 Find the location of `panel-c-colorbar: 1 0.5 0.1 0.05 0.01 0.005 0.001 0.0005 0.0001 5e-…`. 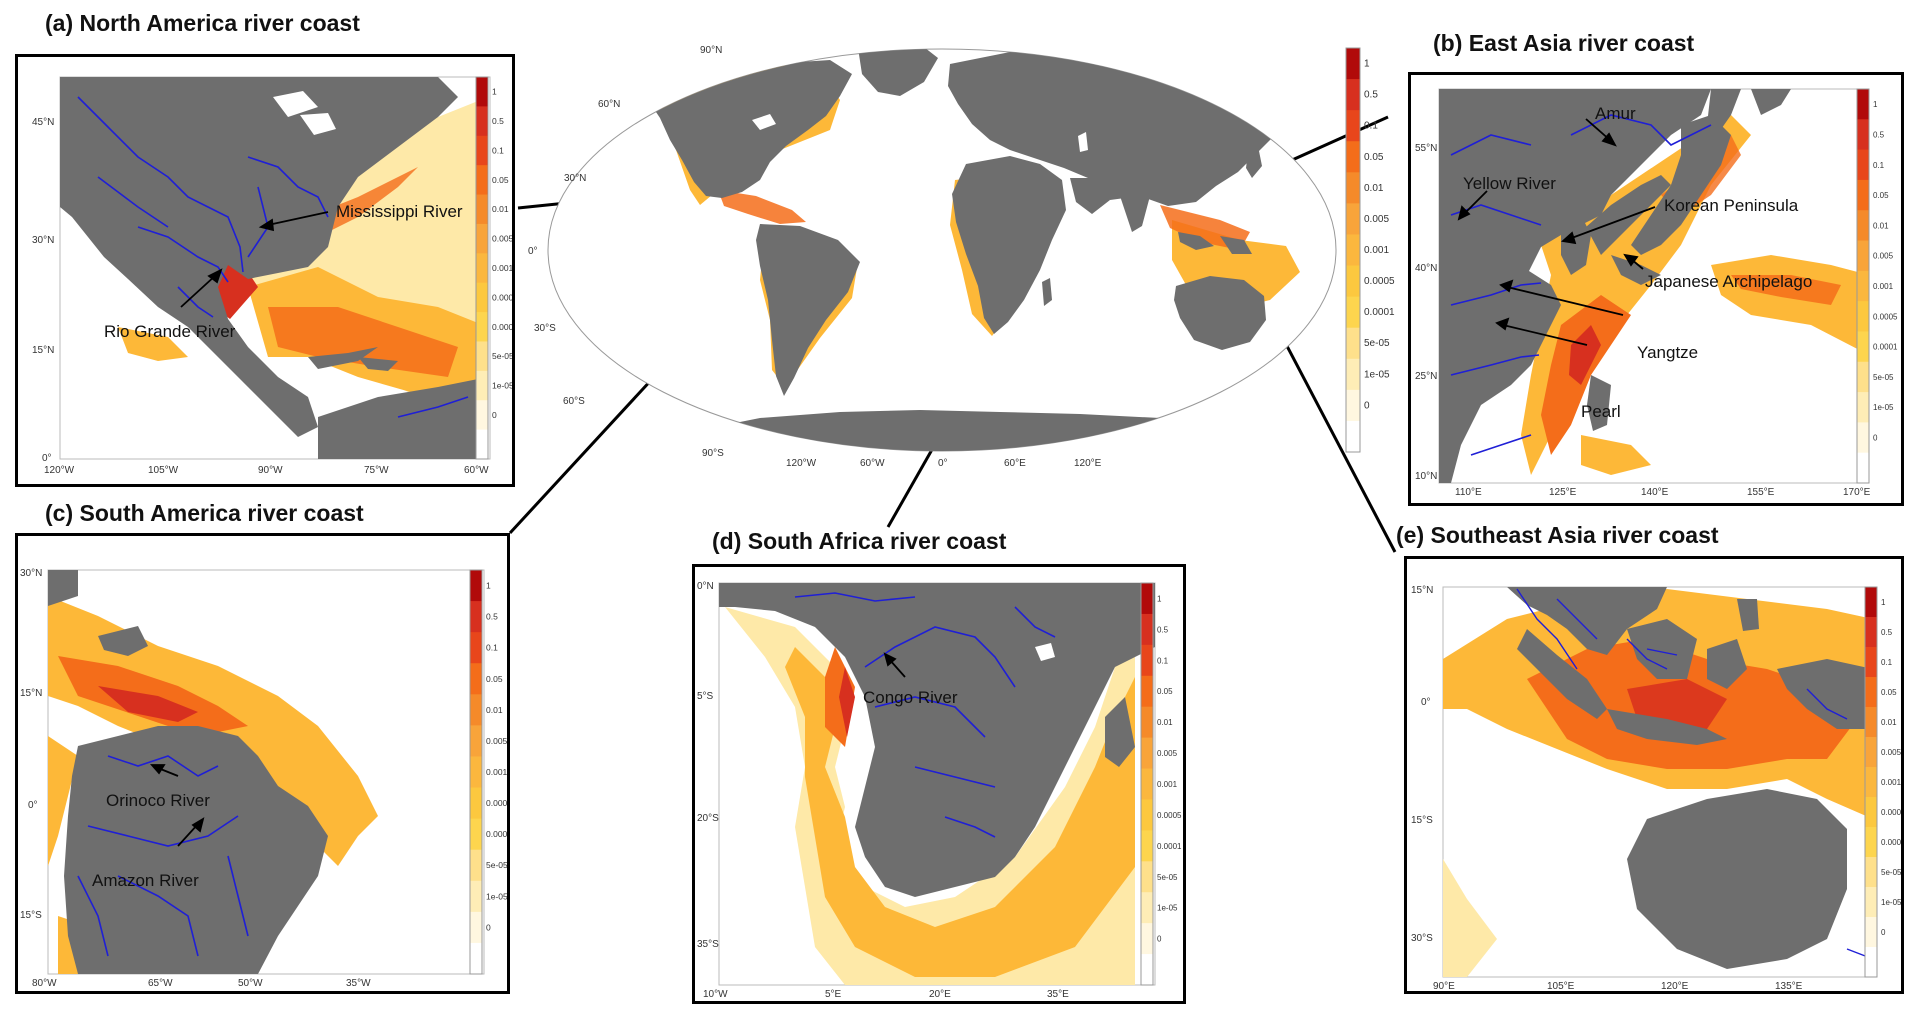

panel-c-colorbar: 1 0.5 0.1 0.05 0.01 0.005 0.001 0.0005 0.0001 5e-… is located at coordinates (488, 772).